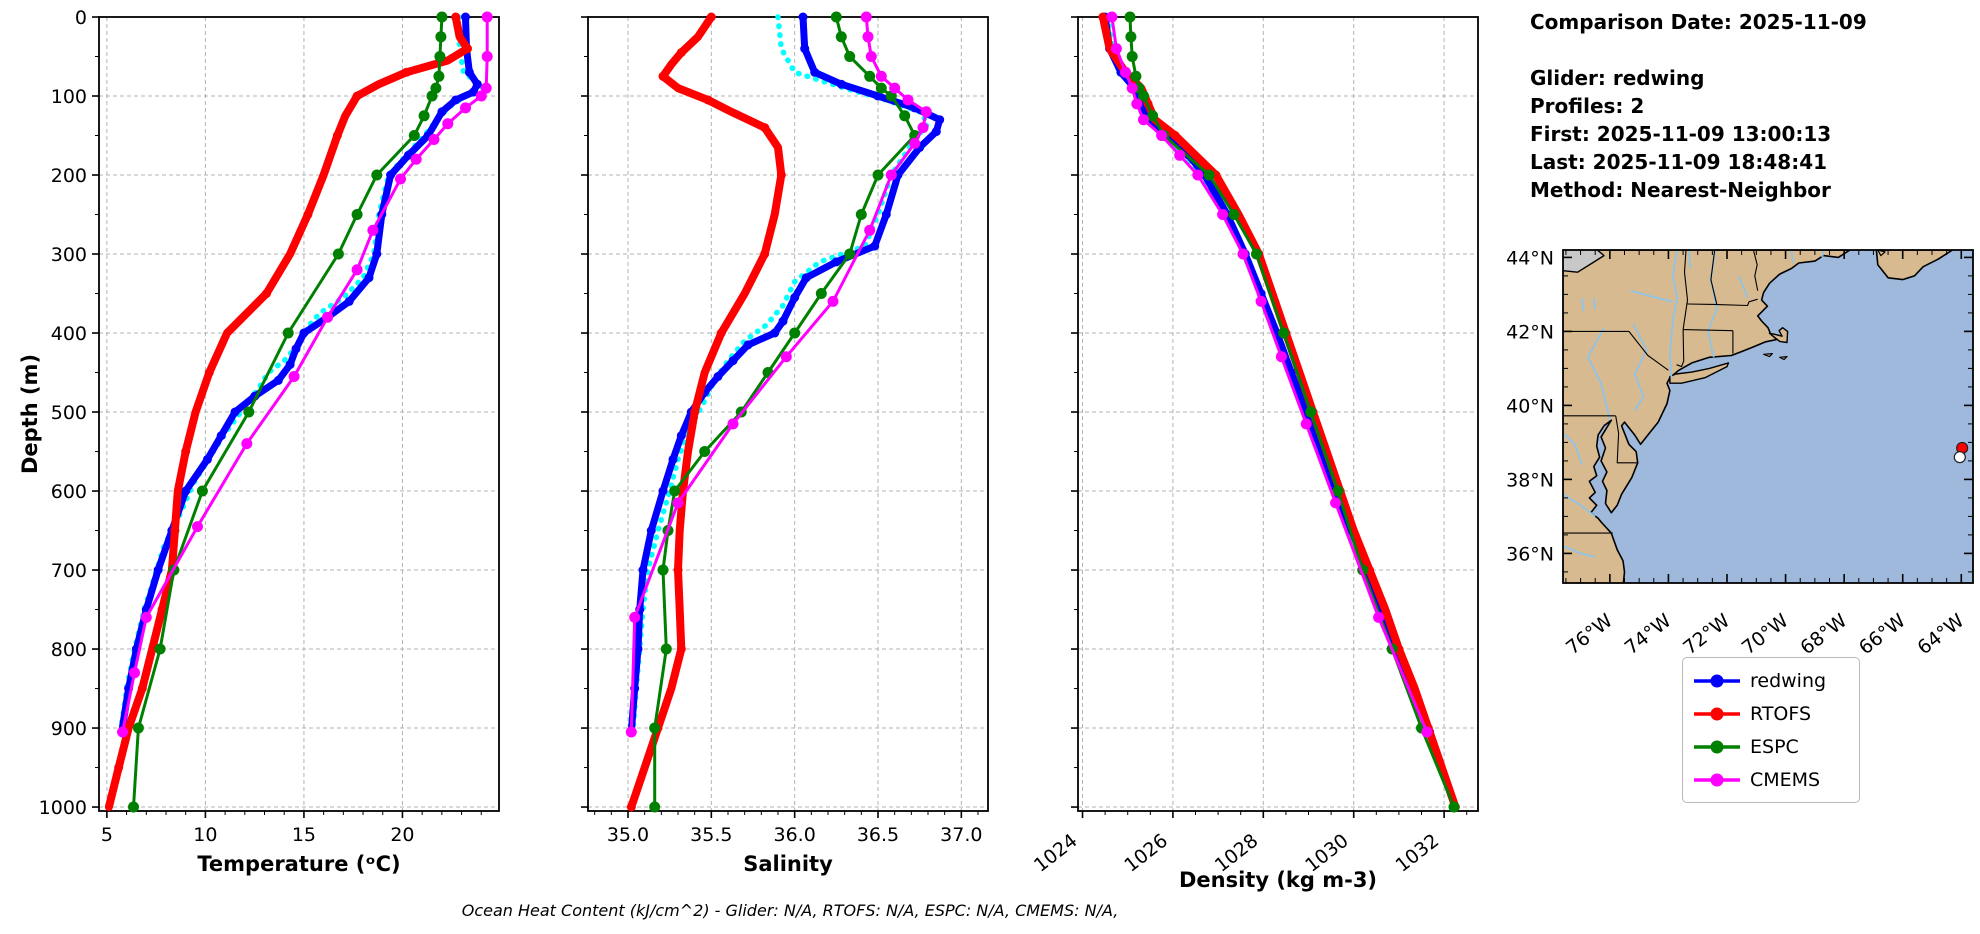  What do you see at coordinates (1530, 406) in the screenshot?
I see `map-lat-label: 40°N` at bounding box center [1530, 406].